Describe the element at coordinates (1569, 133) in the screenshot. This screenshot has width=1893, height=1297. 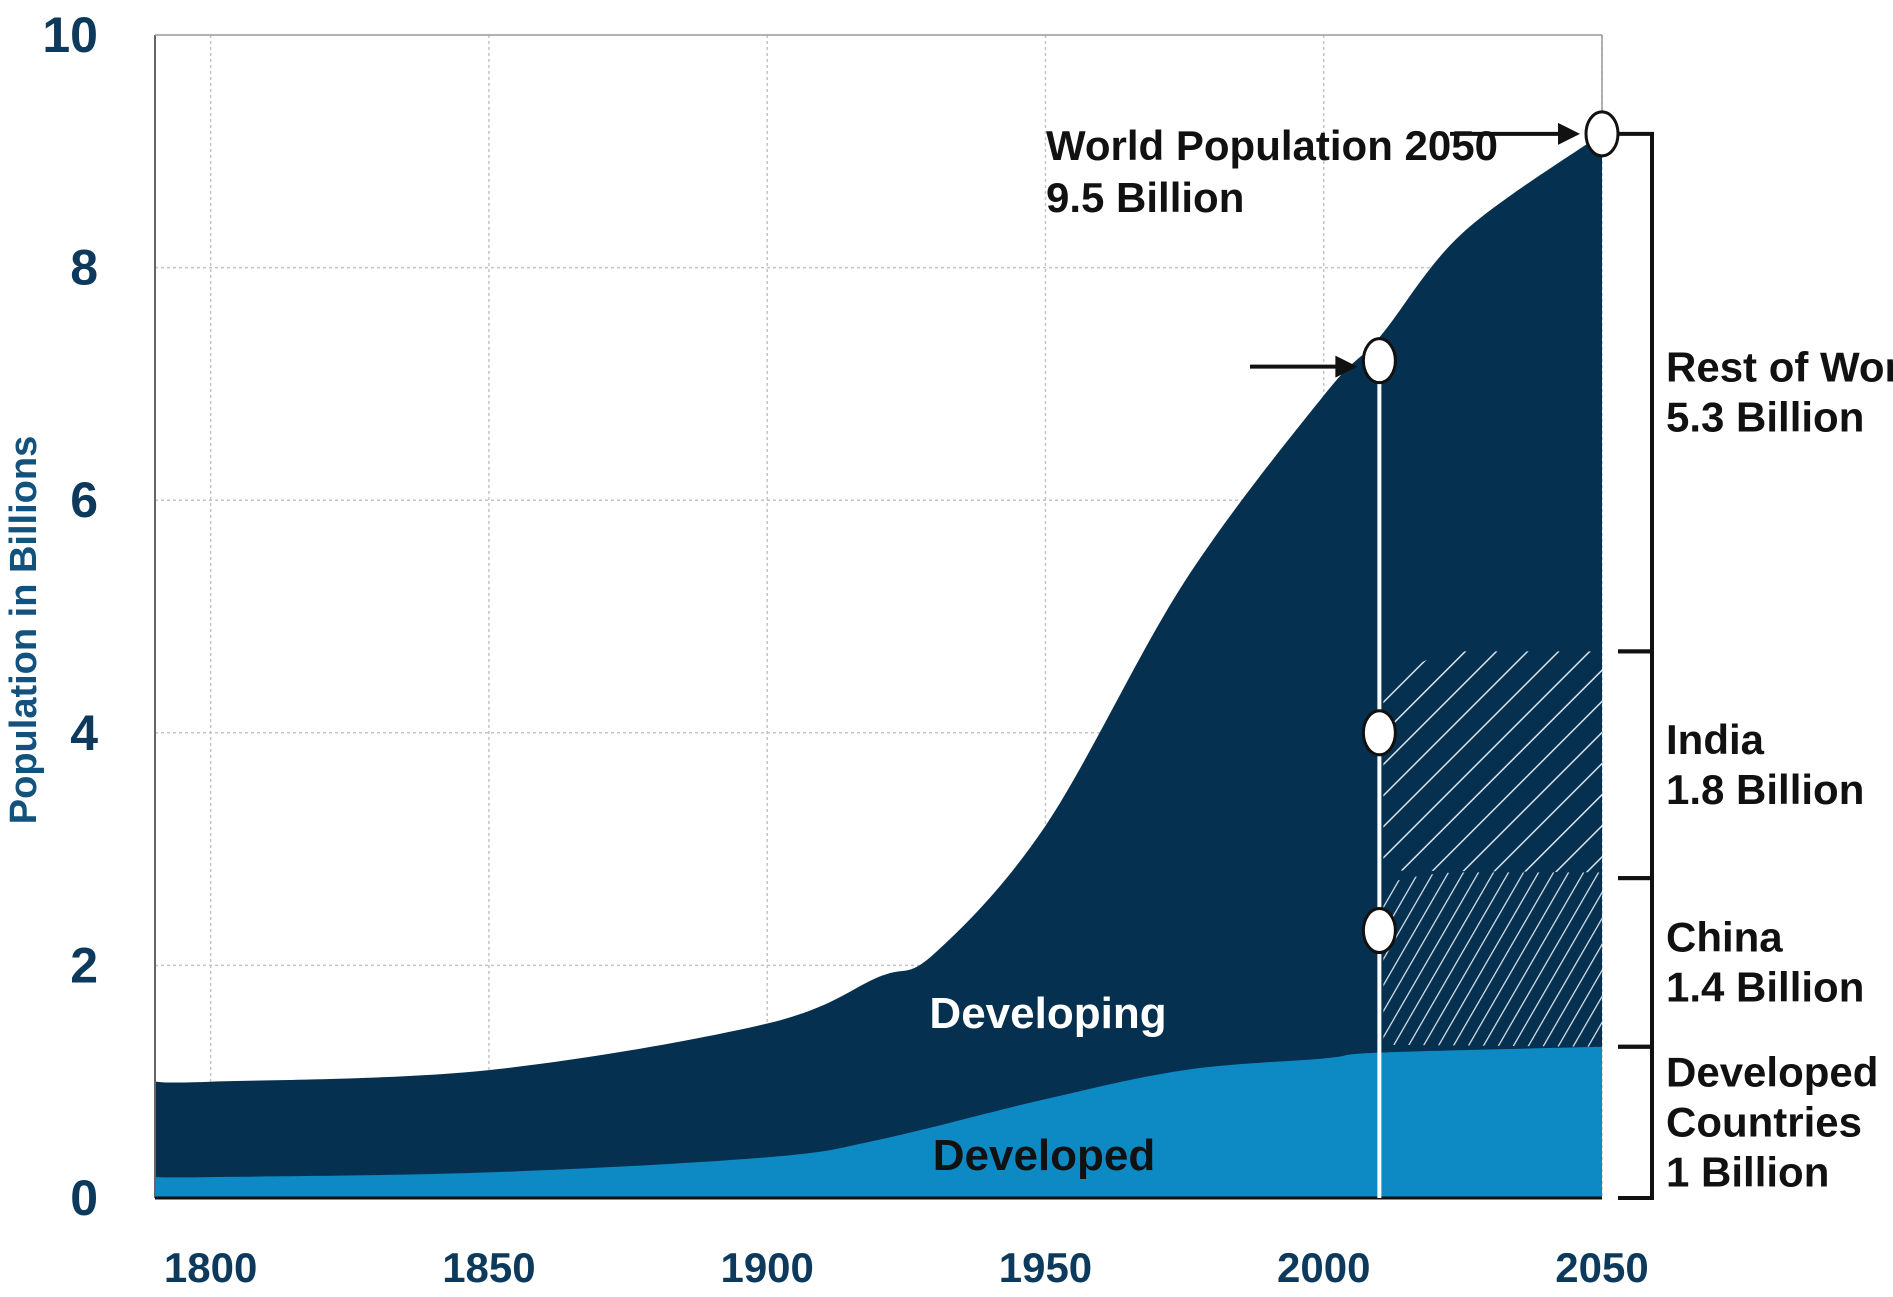
I see `callout-arrow-head` at that location.